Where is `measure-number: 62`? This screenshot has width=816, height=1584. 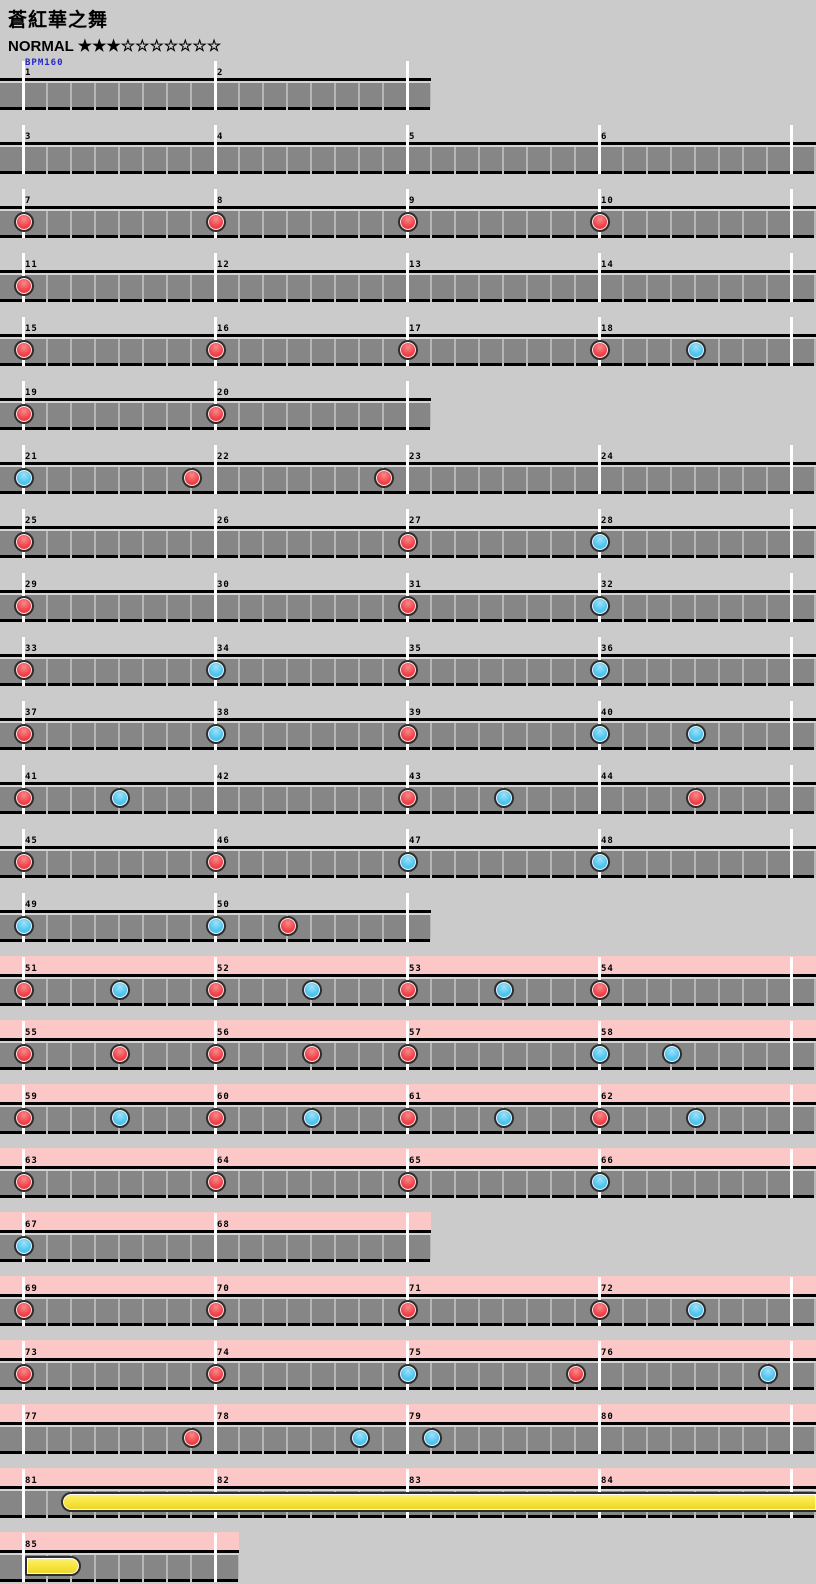
measure-number: 62 is located at coordinates (607, 1097).